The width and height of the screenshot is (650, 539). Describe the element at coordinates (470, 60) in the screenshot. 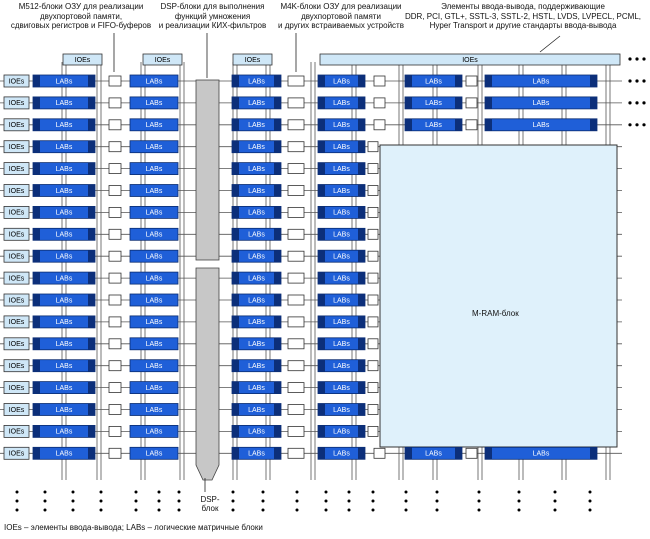

I see `top-ioe-label: IOEs` at that location.